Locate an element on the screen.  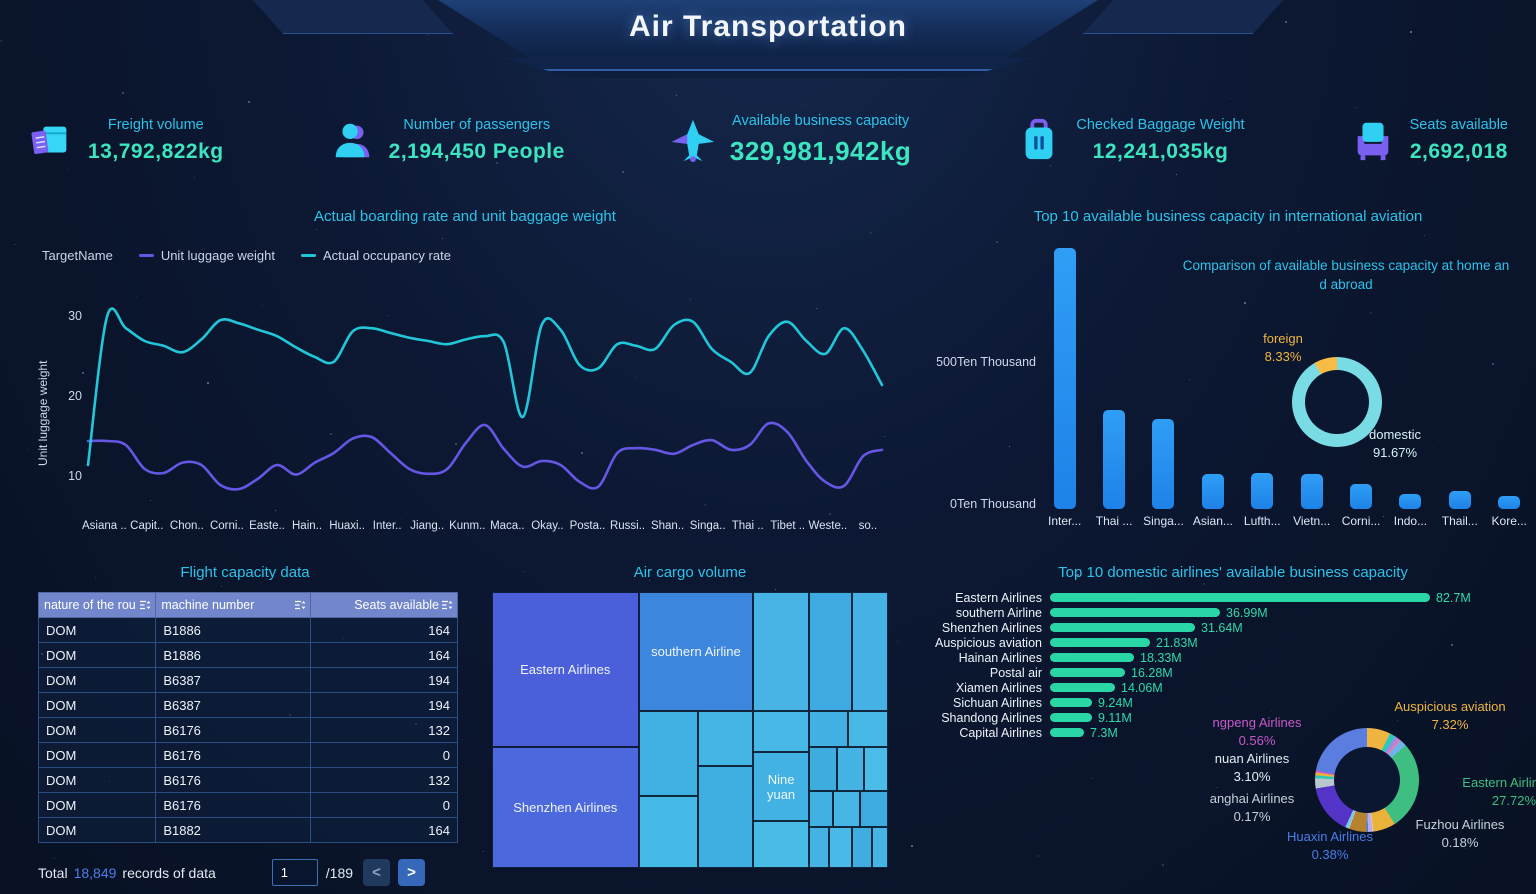
passengers-icon is located at coordinates (352, 140).